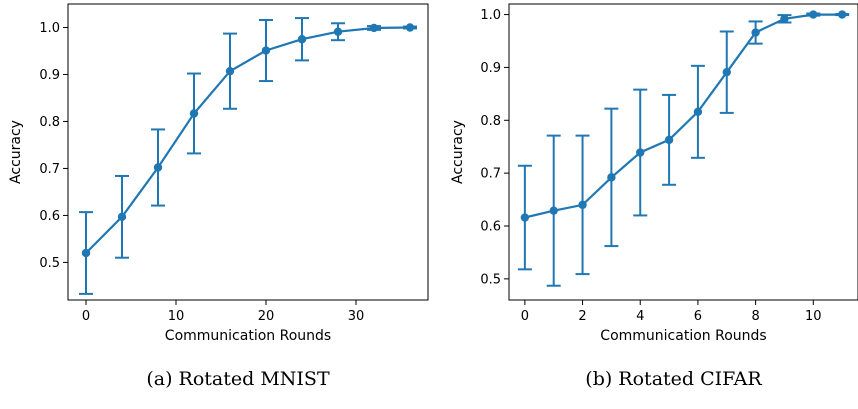  What do you see at coordinates (755, 316) in the screenshot?
I see `x-tick-label: 8` at bounding box center [755, 316].